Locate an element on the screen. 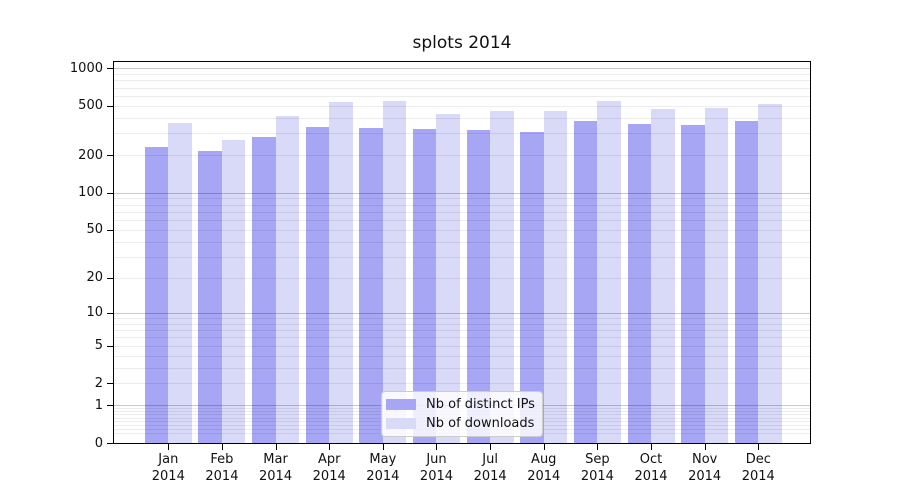  bar-distinct-ips-jun is located at coordinates (424, 286).